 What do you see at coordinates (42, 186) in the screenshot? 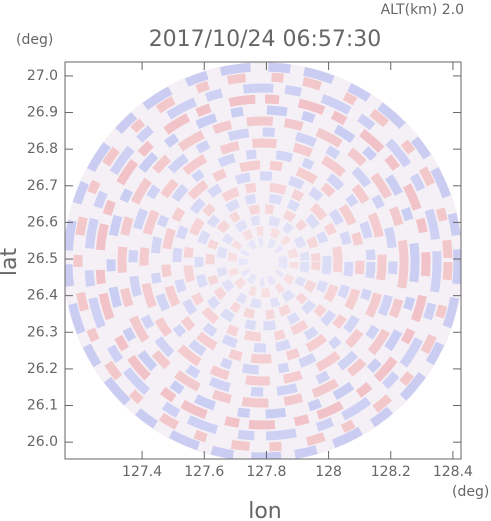
I see `y-tick-label: 26.7` at bounding box center [42, 186].